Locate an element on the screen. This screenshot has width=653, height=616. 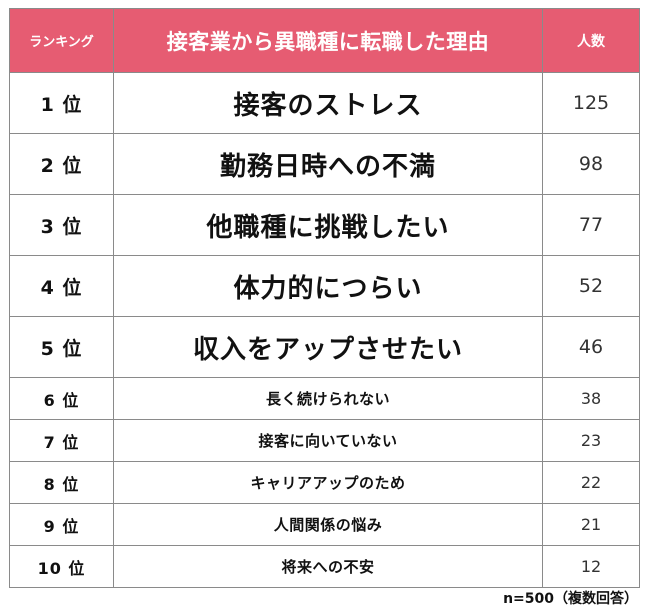
rank-cell: 4 位 is located at coordinates (61, 286).